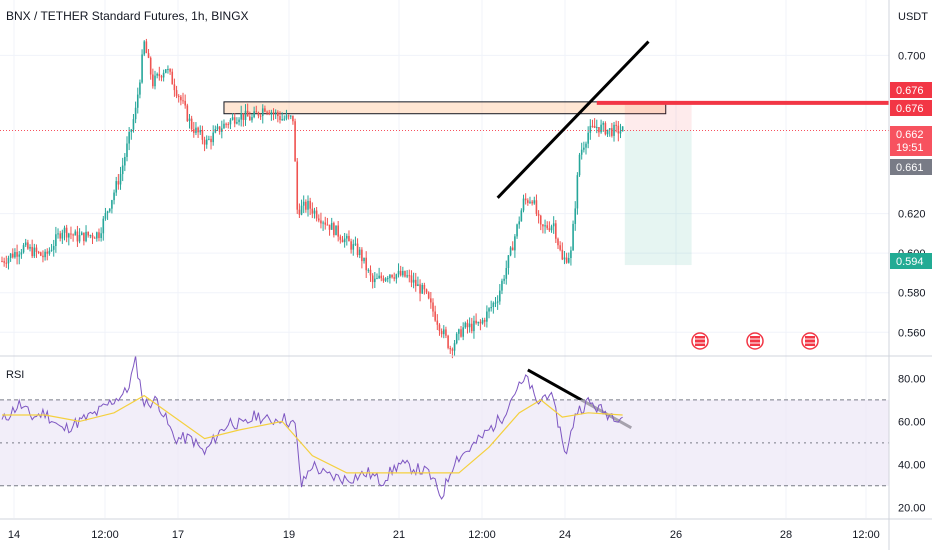 The image size is (932, 550). Describe the element at coordinates (912, 215) in the screenshot. I see `price-tick-label: 0.620` at that location.